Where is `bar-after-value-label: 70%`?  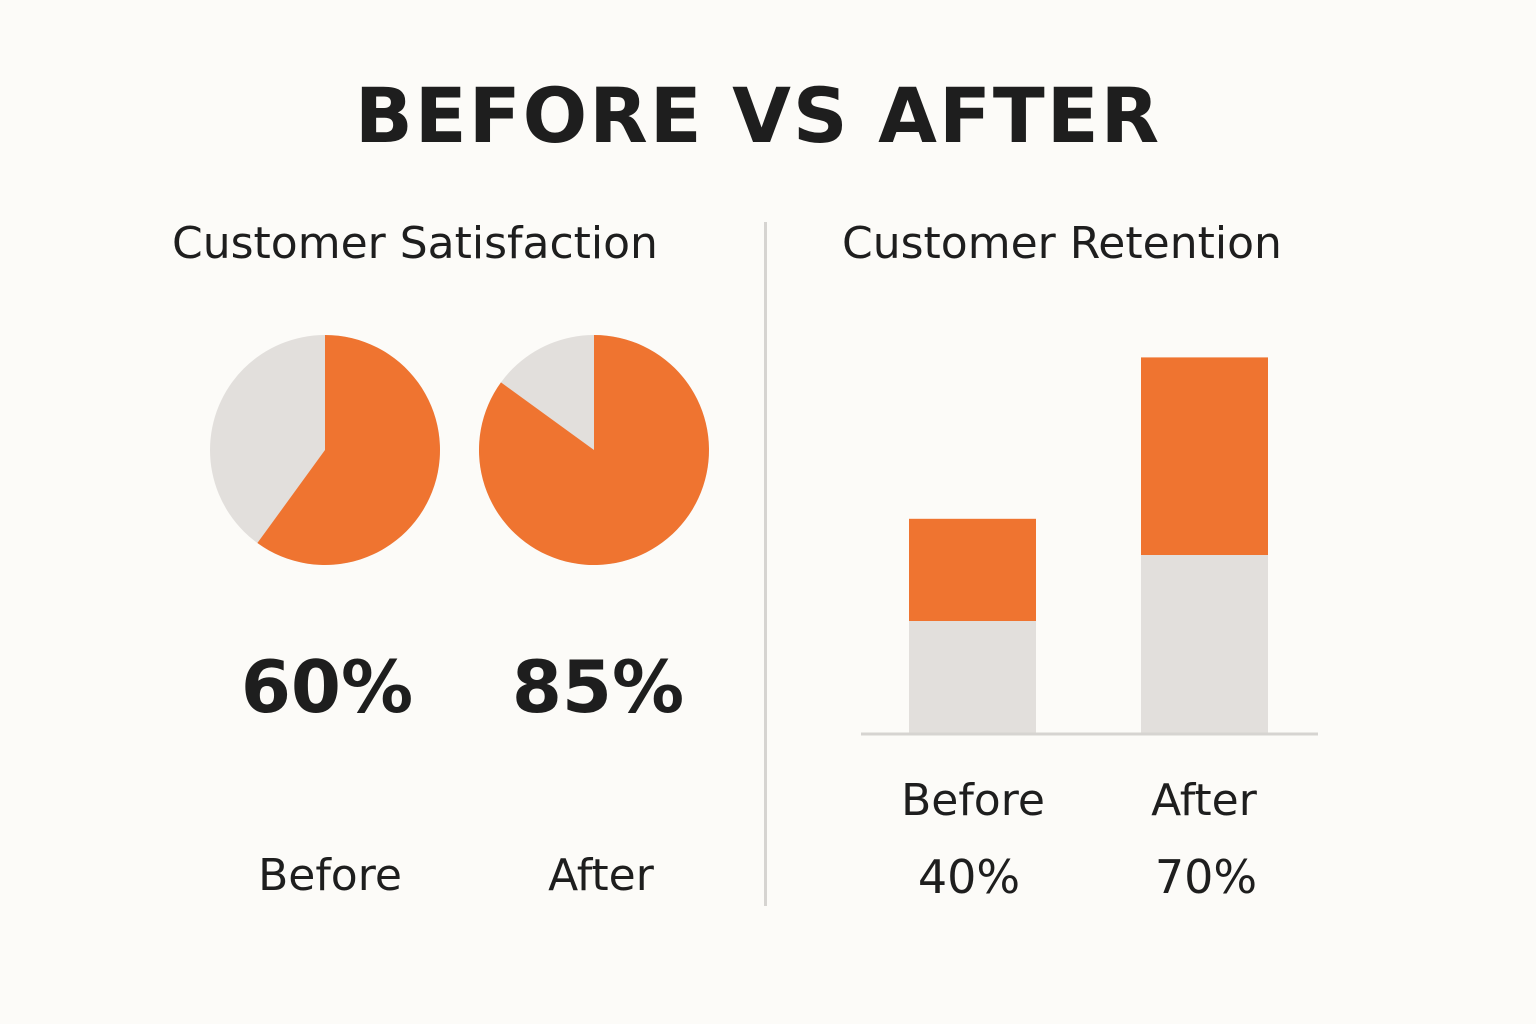 bar-after-value-label: 70% is located at coordinates (1206, 877).